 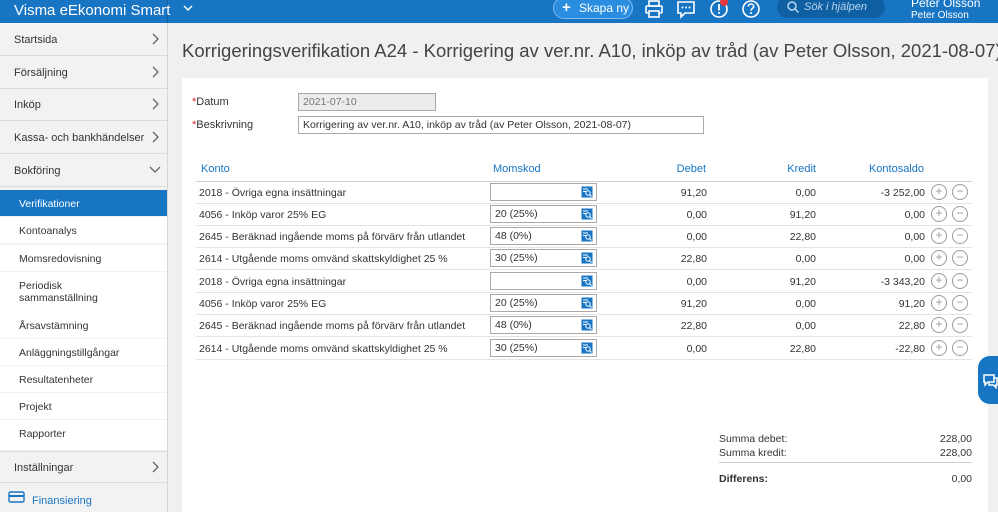 I want to click on support-chat-button, so click(x=988, y=380).